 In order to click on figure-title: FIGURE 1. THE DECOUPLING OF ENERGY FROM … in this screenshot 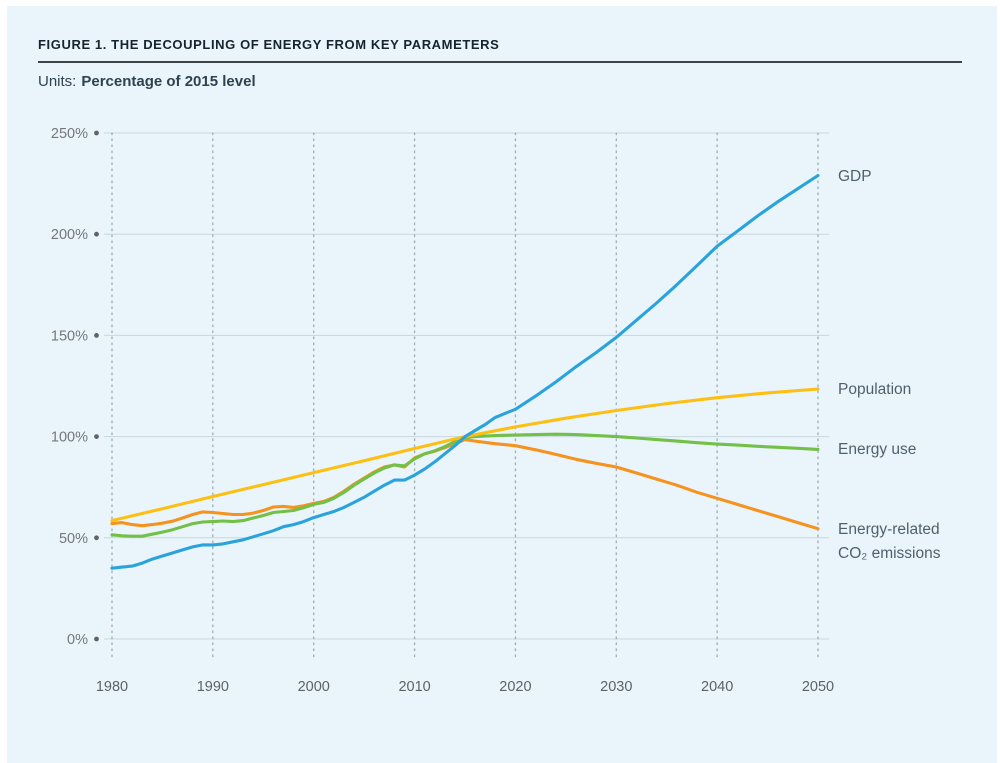, I will do `click(269, 44)`.